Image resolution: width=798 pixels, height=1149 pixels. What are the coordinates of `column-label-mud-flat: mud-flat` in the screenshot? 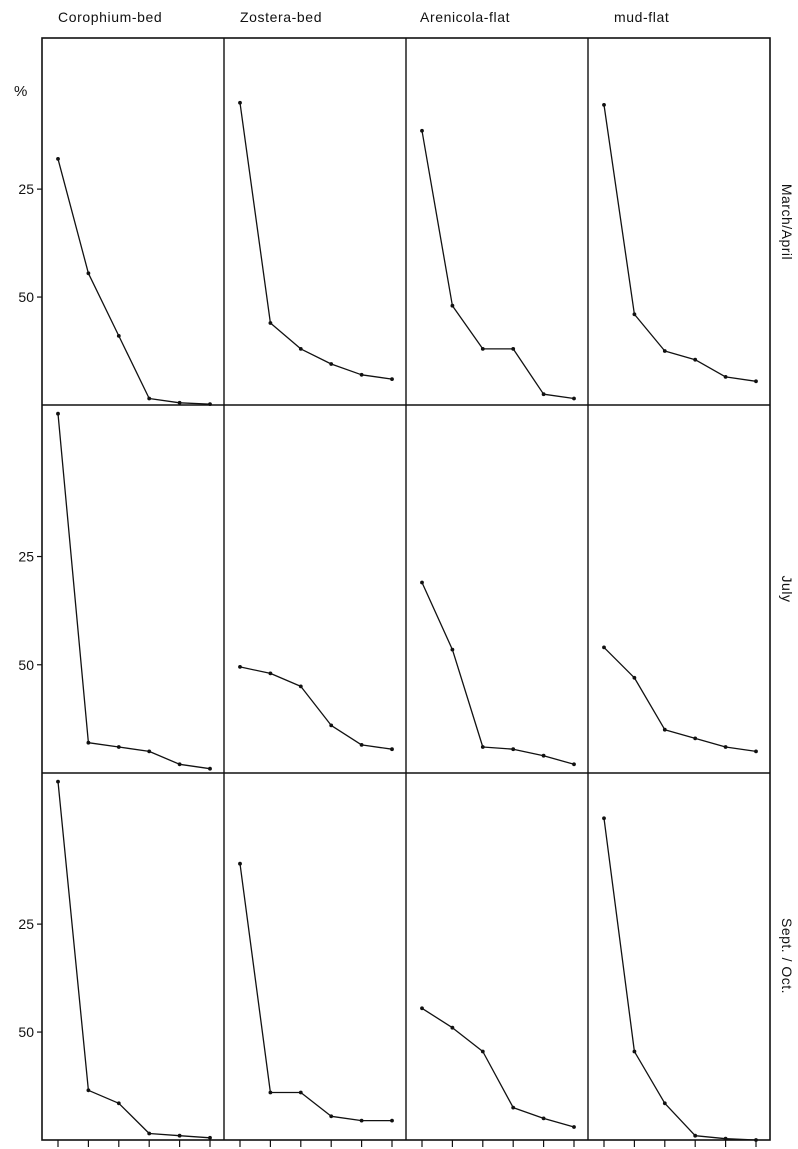 It's located at (641, 17).